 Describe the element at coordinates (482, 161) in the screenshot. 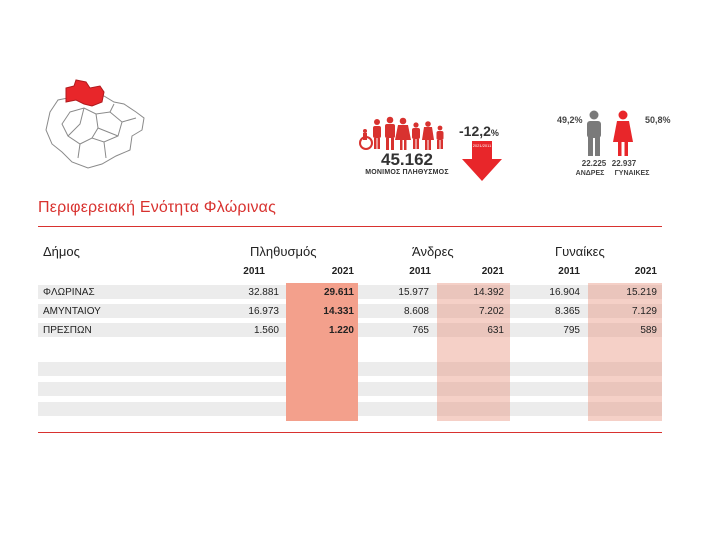

I see `down-arrow-icon` at that location.